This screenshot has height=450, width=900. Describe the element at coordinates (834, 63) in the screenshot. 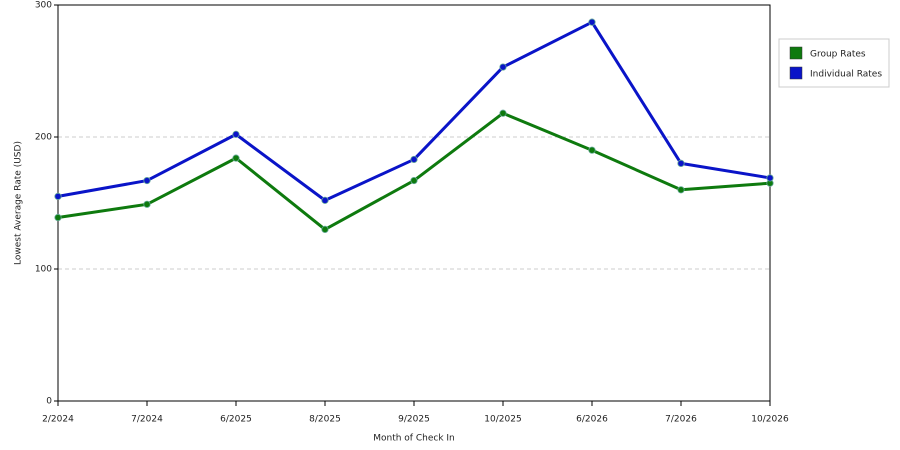

I see `legend-box` at that location.